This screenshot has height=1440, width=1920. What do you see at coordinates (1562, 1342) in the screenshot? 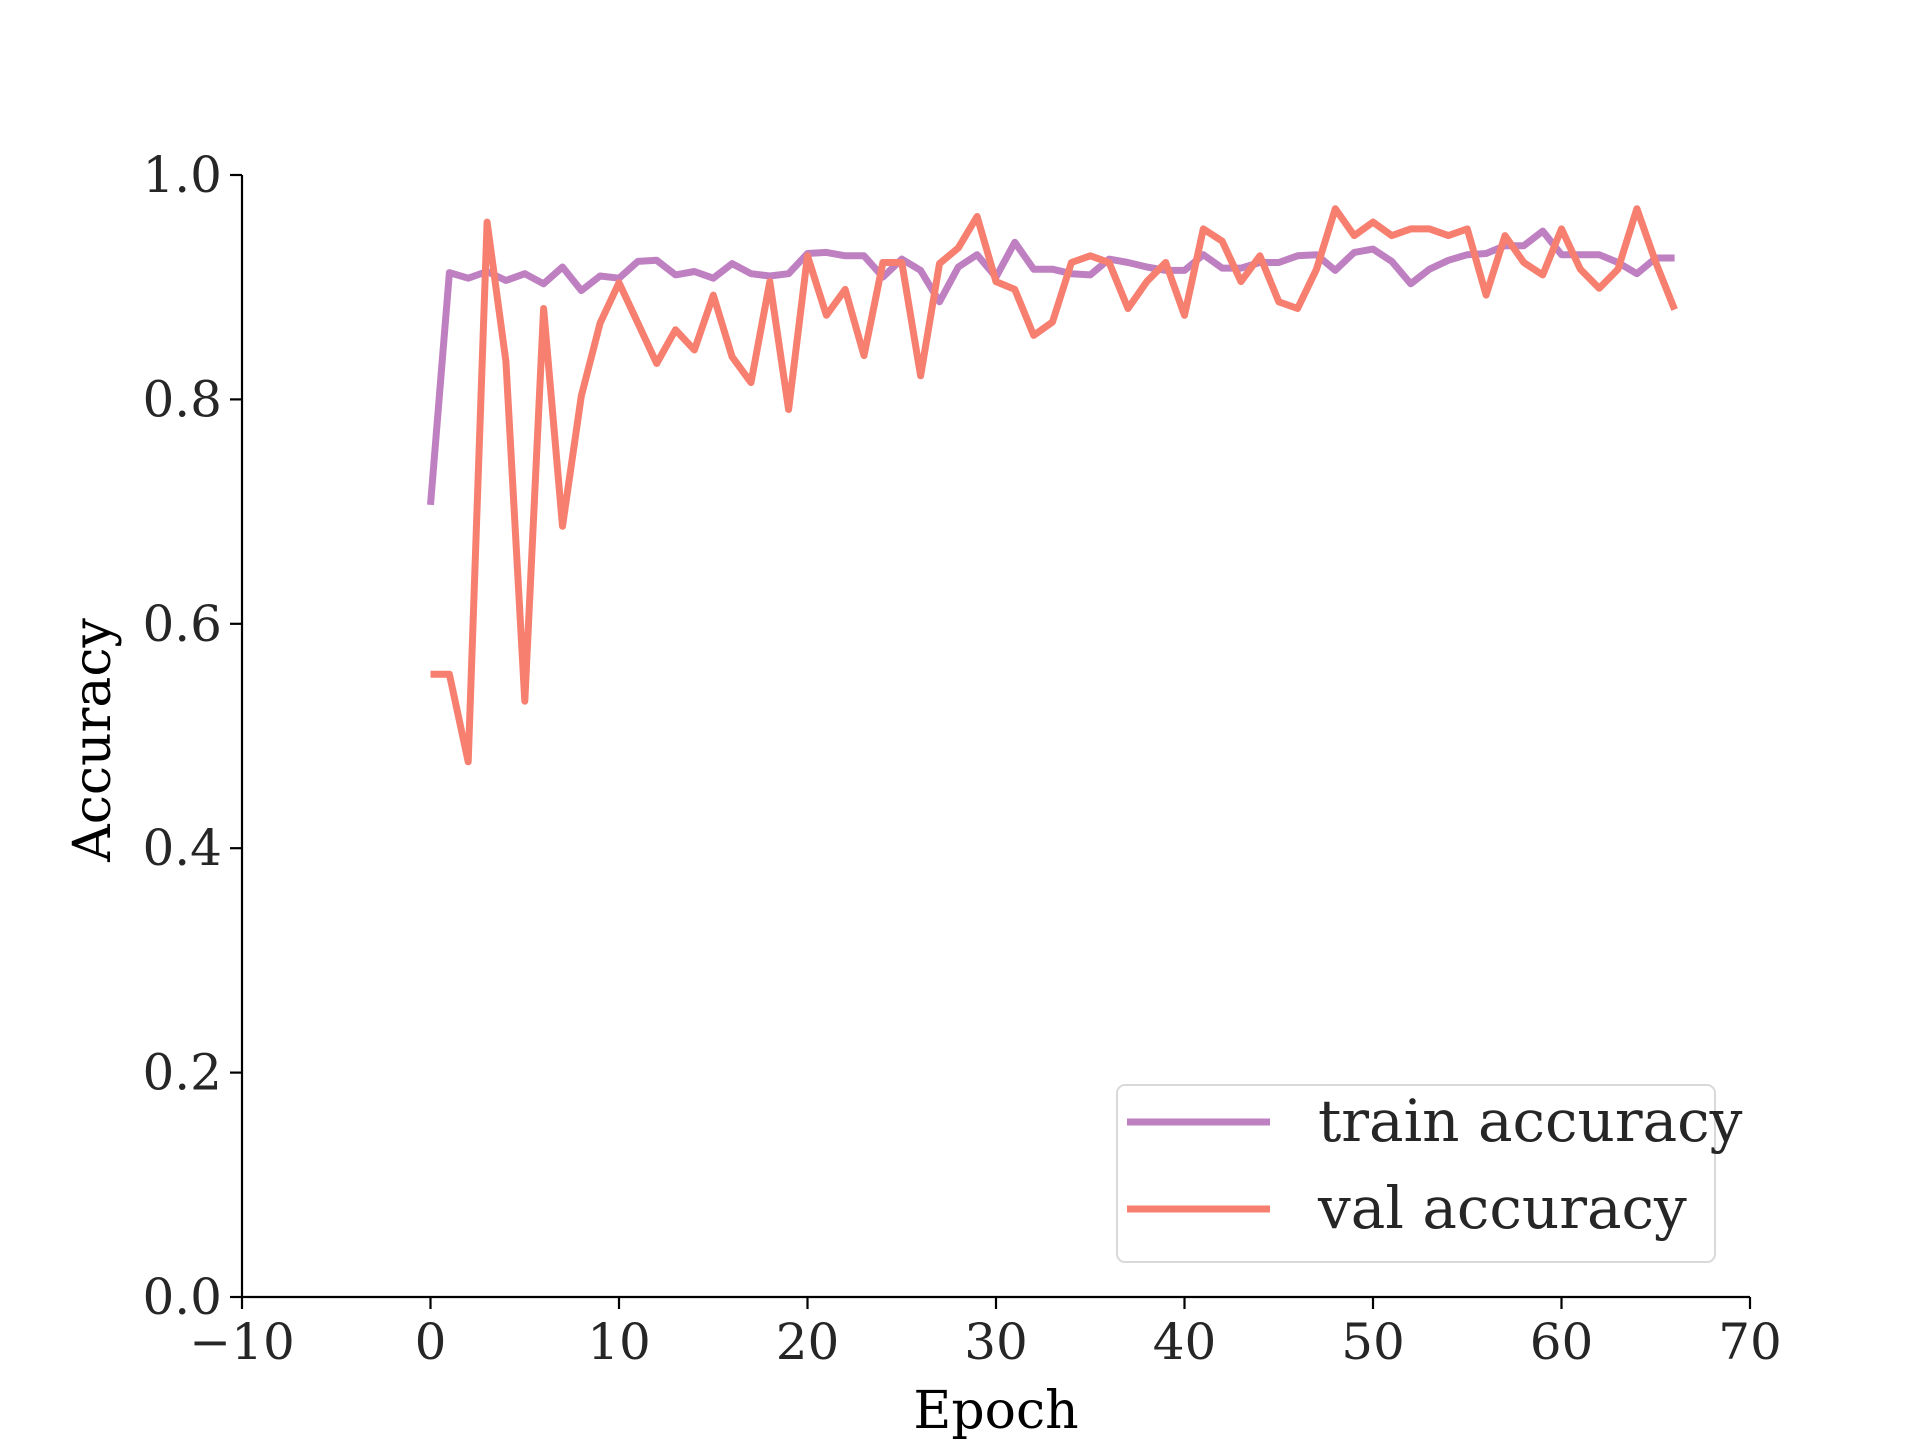
I see `x-tick-label: 60` at bounding box center [1562, 1342].